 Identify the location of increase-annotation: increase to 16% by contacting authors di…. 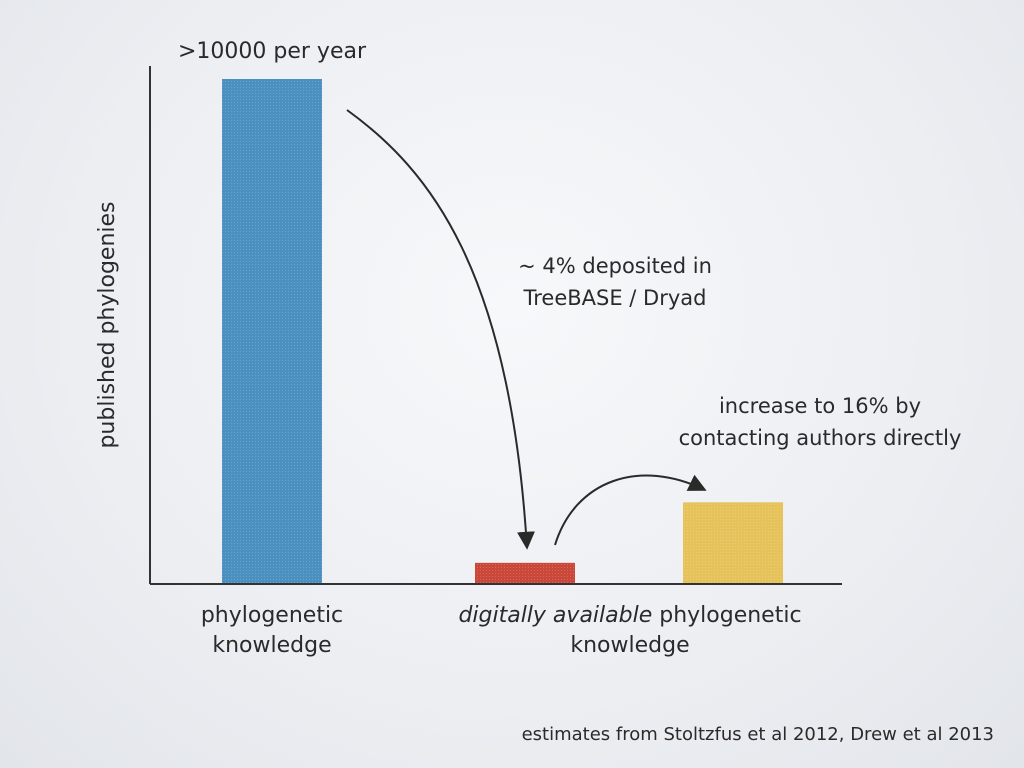
(820, 422).